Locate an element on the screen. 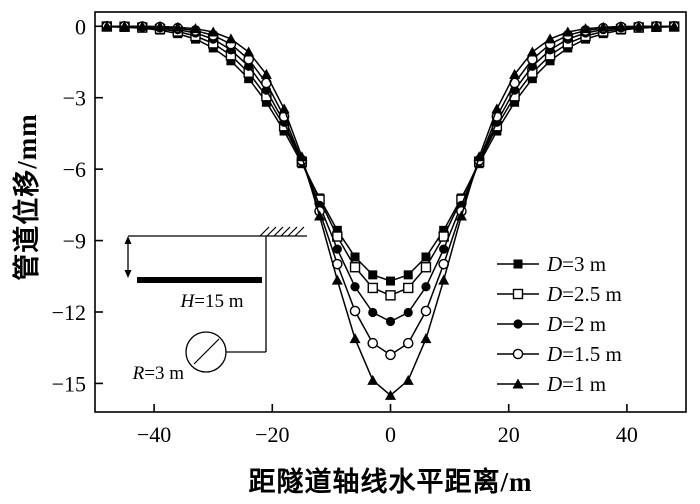 This screenshot has width=700, height=504. legend-item: D=3 m is located at coordinates (551, 264).